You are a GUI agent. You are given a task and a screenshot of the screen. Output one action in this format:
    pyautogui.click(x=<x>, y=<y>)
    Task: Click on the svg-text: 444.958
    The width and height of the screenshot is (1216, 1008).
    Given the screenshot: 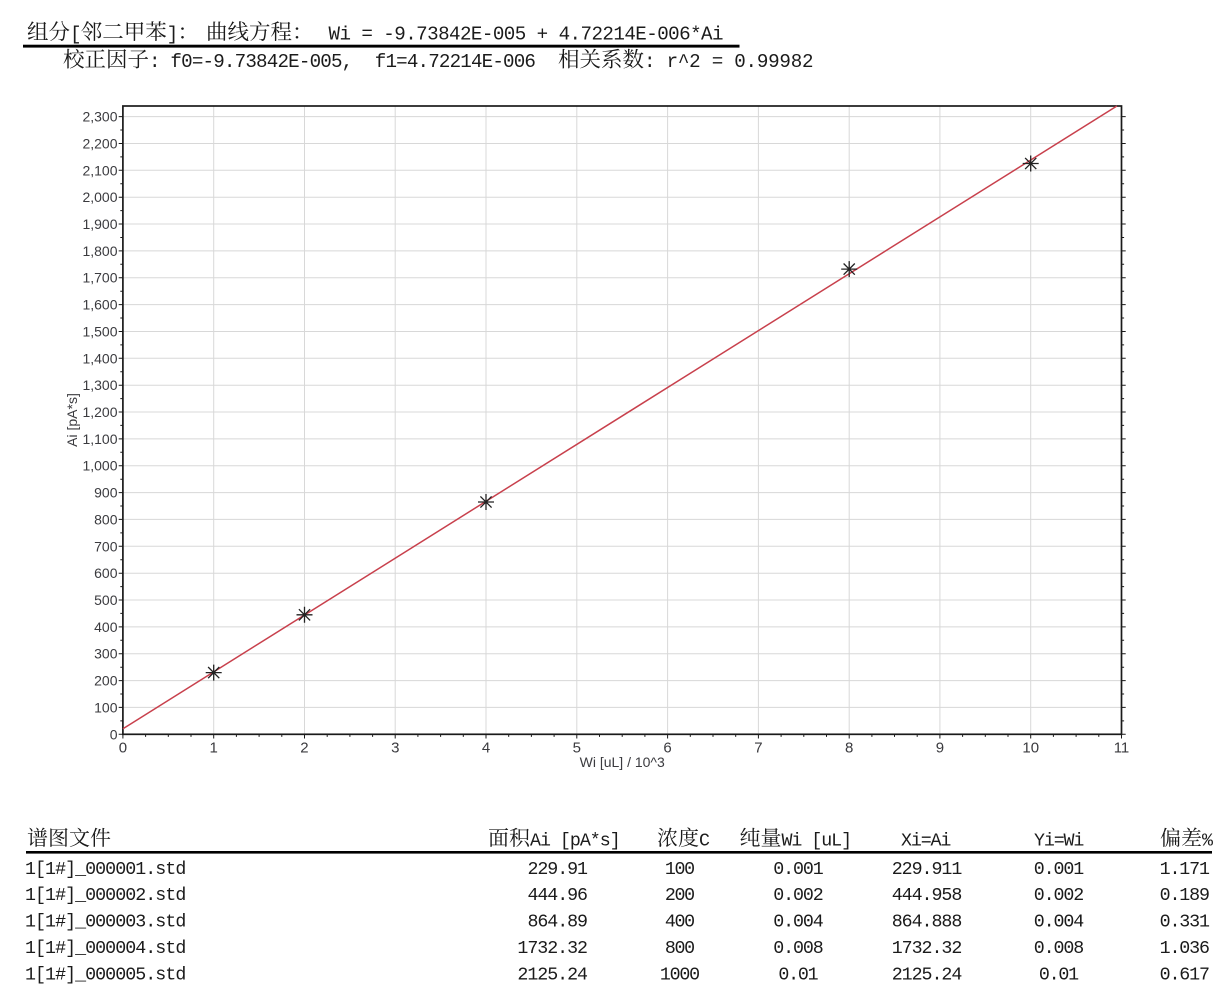 What is the action you would take?
    pyautogui.click(x=927, y=896)
    